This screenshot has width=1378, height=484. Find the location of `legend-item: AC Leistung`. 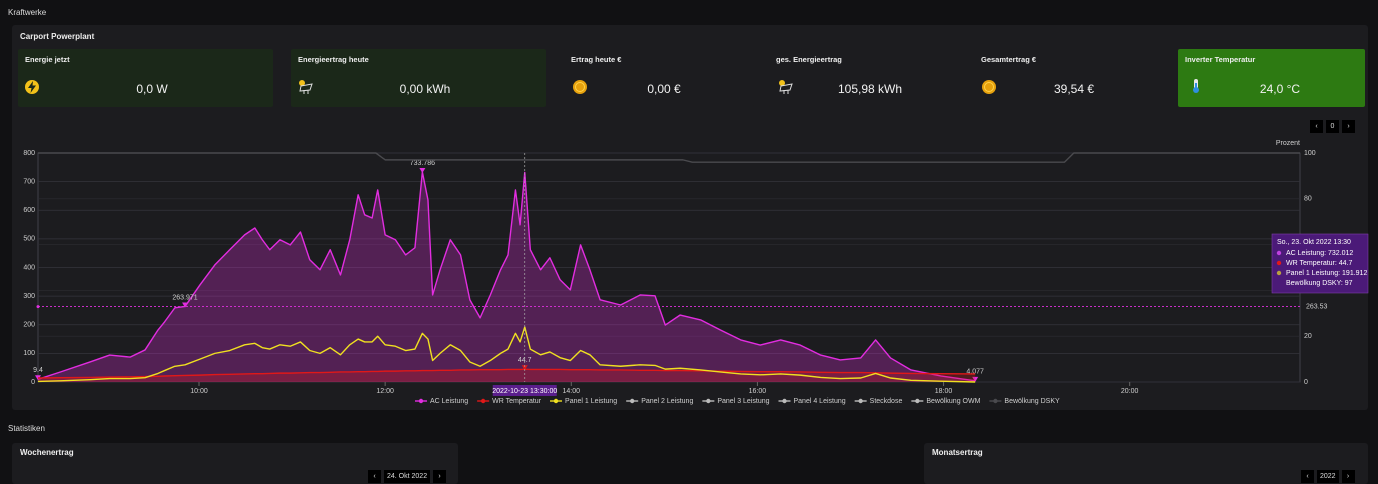

legend-item: AC Leistung is located at coordinates (441, 401).